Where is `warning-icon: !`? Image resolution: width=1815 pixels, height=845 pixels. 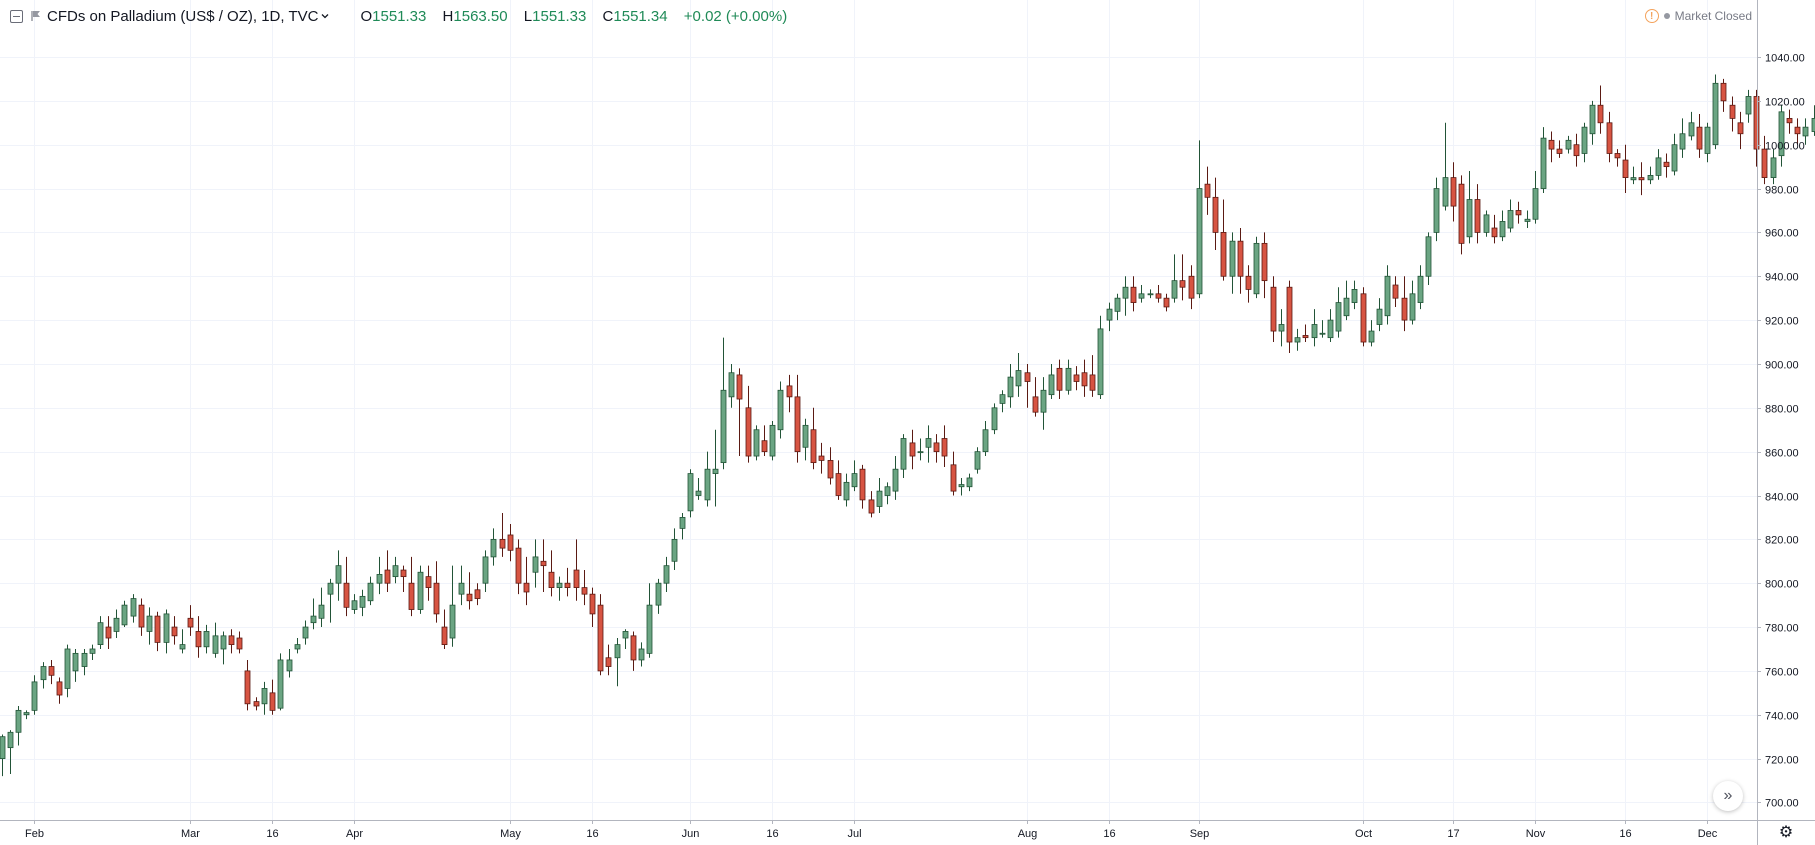 warning-icon: ! is located at coordinates (1651, 16).